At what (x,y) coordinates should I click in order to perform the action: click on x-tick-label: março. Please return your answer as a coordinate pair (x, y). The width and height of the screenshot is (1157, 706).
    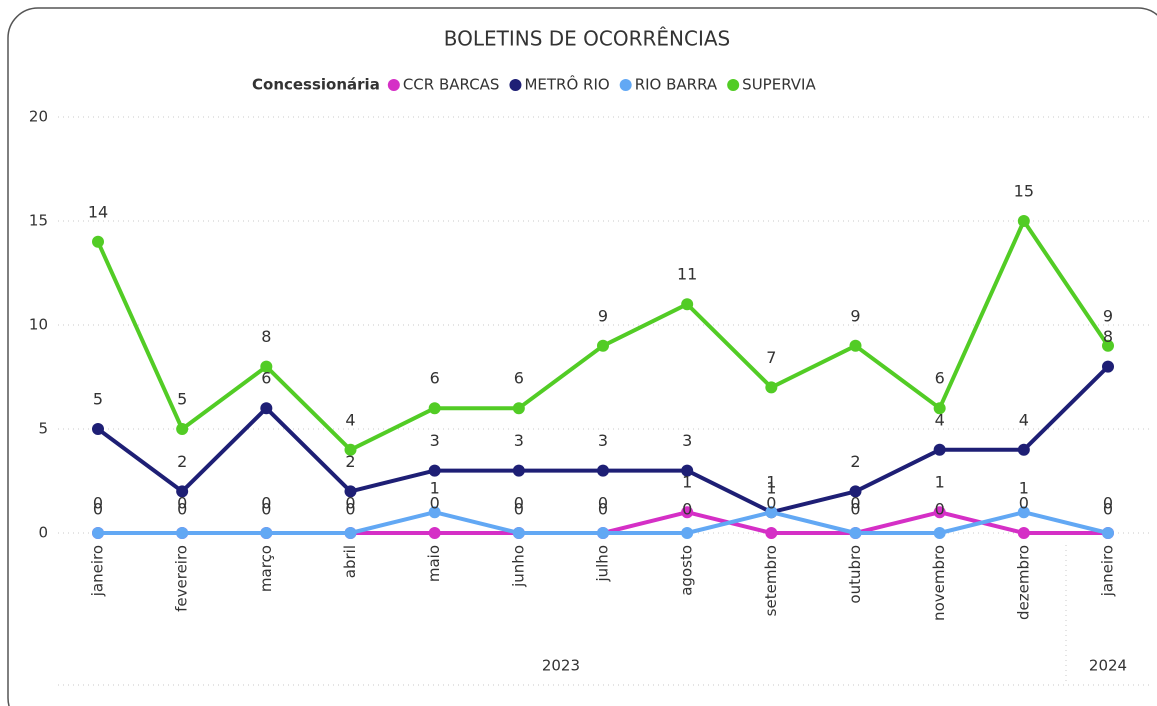
    Looking at the image, I should click on (266, 568).